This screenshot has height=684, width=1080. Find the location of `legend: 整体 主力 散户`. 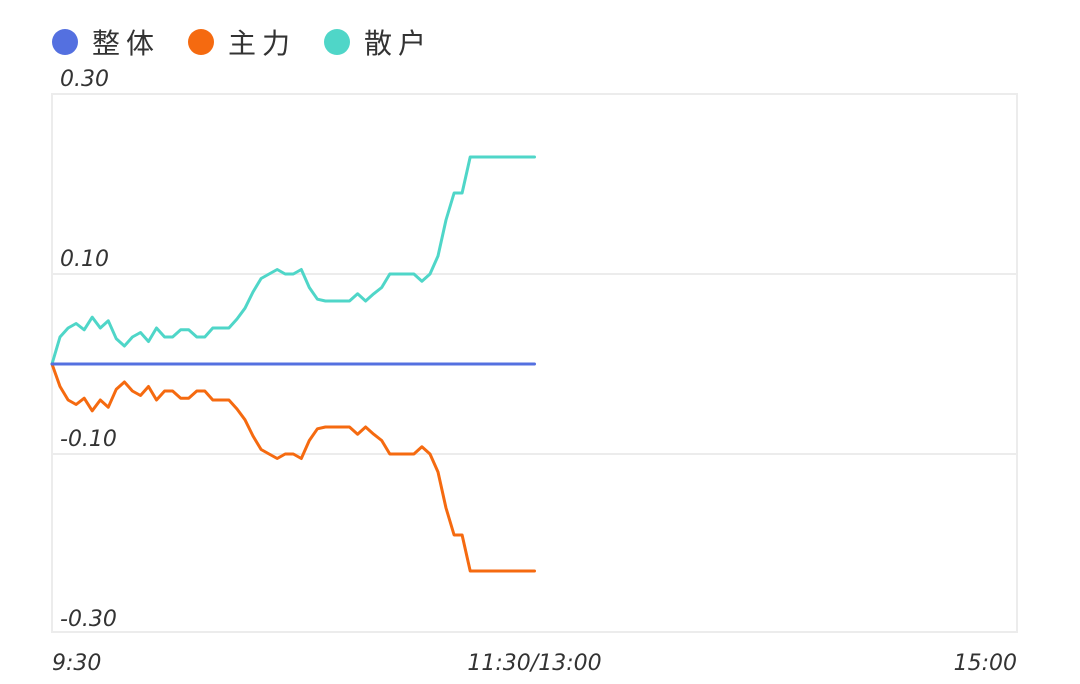

legend: 整体 主力 散户 is located at coordinates (256, 42).